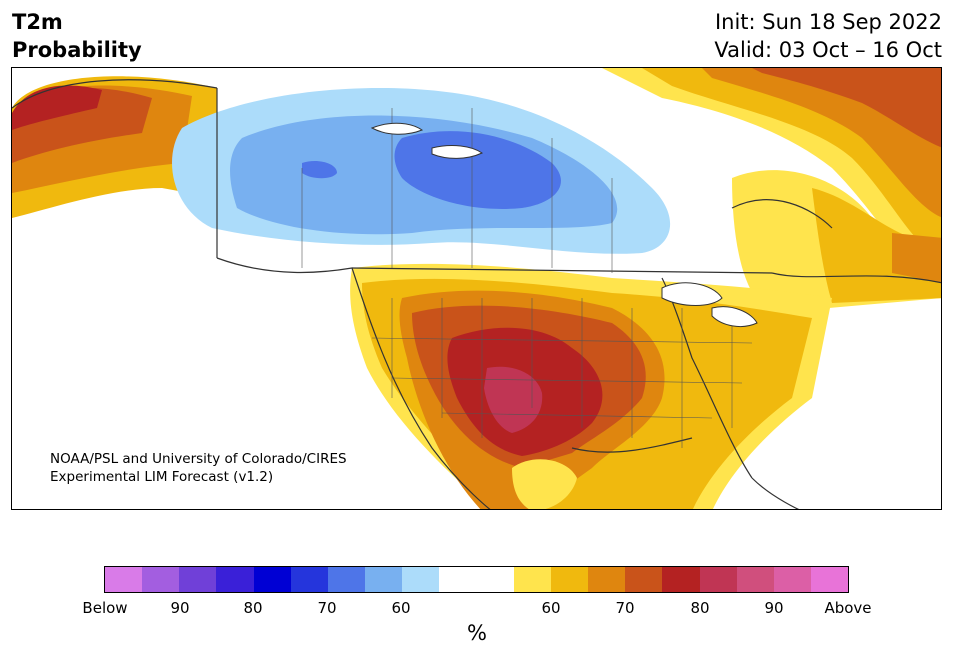 This screenshot has height=659, width=953. I want to click on title-line-1: T2m, so click(37, 22).